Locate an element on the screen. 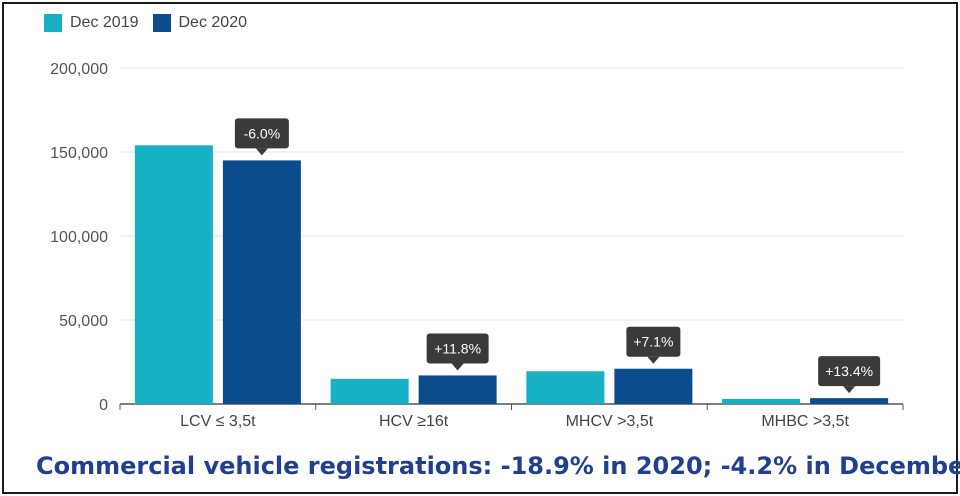  annotation-label: +13.4% is located at coordinates (849, 371).